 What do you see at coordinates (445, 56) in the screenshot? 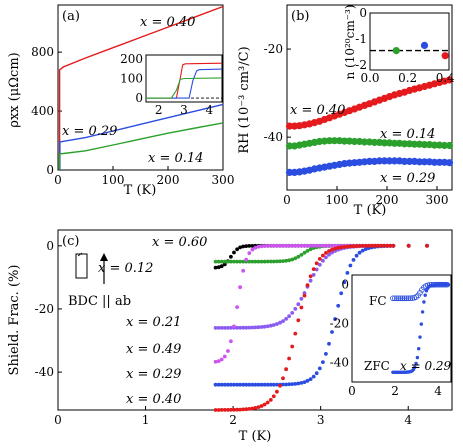
I see `panel-b-inset-data-point` at bounding box center [445, 56].